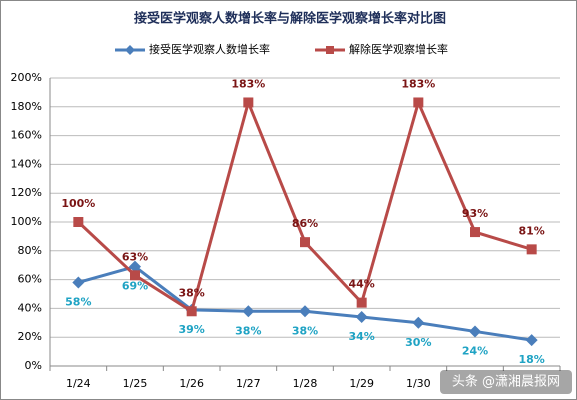 Image resolution: width=577 pixels, height=400 pixels. Describe the element at coordinates (475, 350) in the screenshot. I see `data-label: 24%` at that location.